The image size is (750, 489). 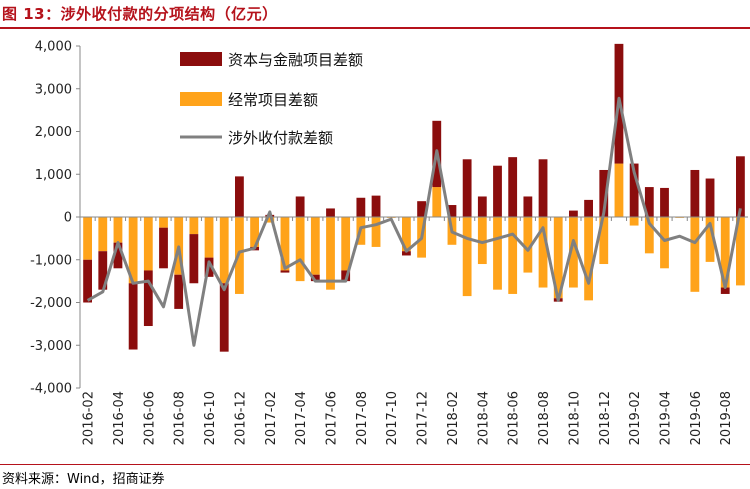 I want to click on source-note: 资料来源：Wind，招商证券, so click(x=83, y=479).